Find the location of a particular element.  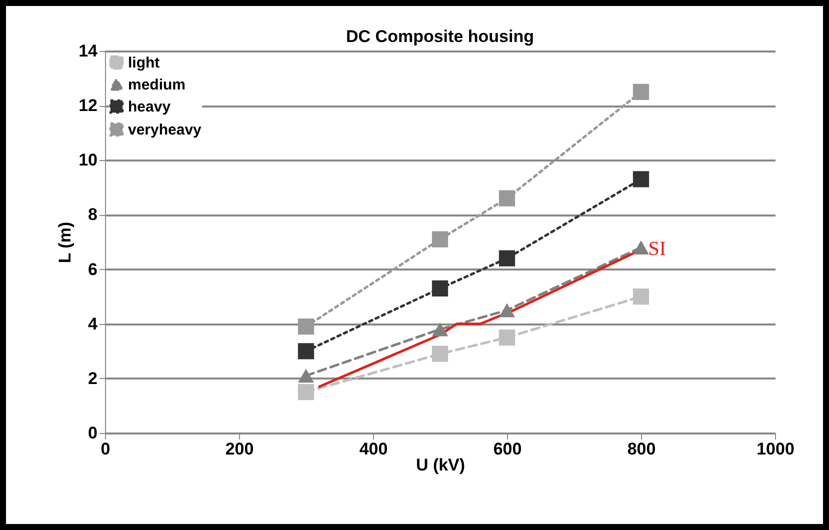

y-tick-label: 0 is located at coordinates (93, 433).